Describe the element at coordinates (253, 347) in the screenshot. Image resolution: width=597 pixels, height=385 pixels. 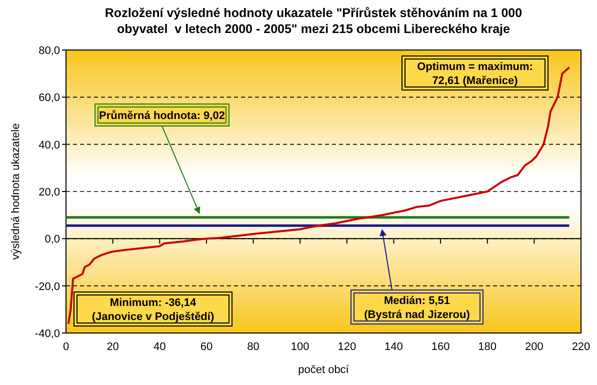
I see `x-tick-label: 80` at that location.